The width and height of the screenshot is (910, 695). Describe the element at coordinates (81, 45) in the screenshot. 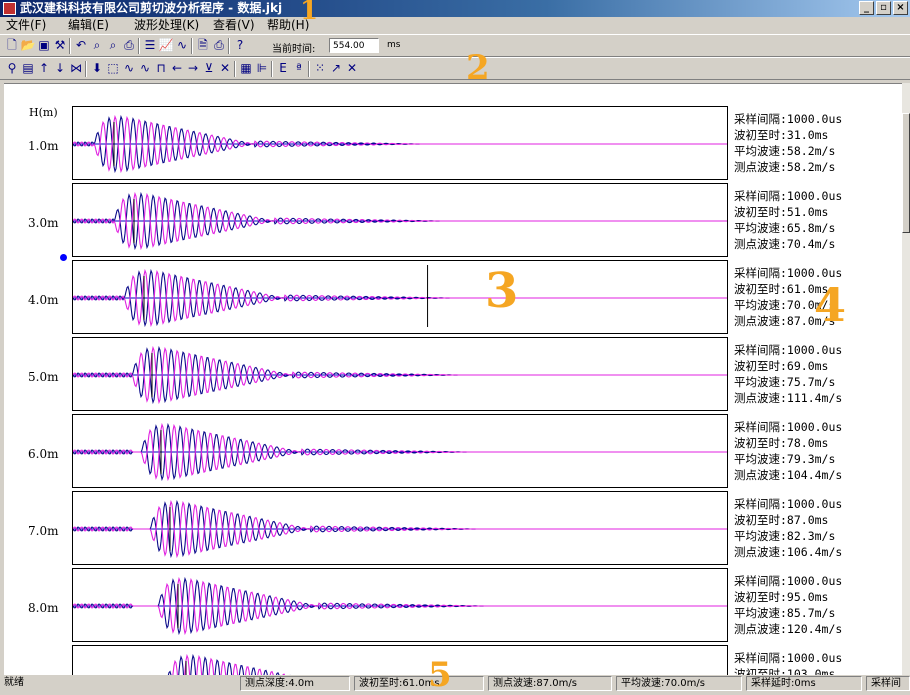

I see `undo-icon: ↶` at that location.